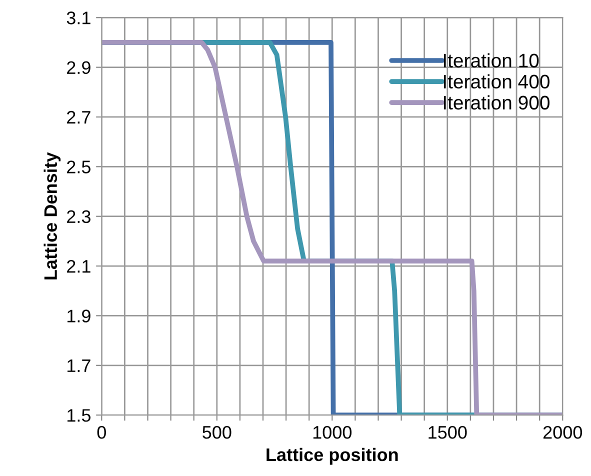 Image resolution: width=591 pixels, height=476 pixels. What do you see at coordinates (78, 217) in the screenshot?
I see `y-tick-label: 2.3` at bounding box center [78, 217].